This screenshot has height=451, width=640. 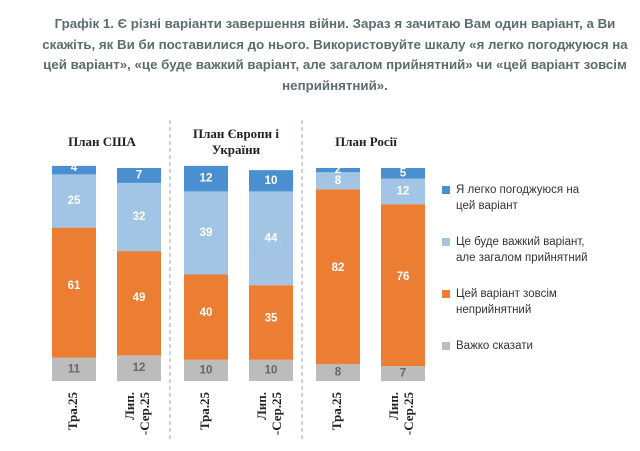 I want to click on data-label: 40, so click(x=206, y=313).